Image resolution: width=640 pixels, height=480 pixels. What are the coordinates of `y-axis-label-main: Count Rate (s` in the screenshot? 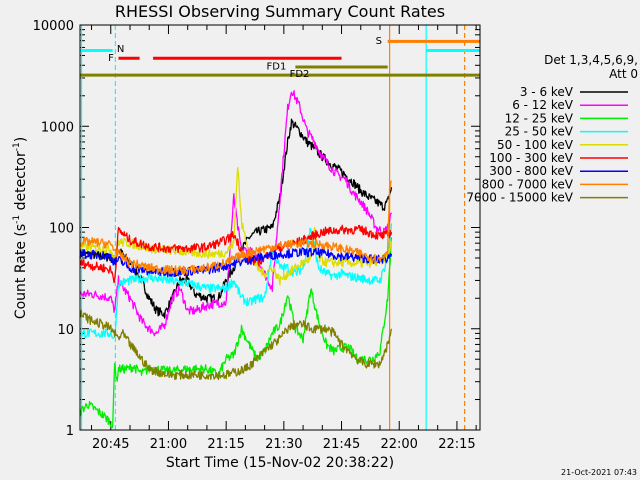 It's located at (21, 271).